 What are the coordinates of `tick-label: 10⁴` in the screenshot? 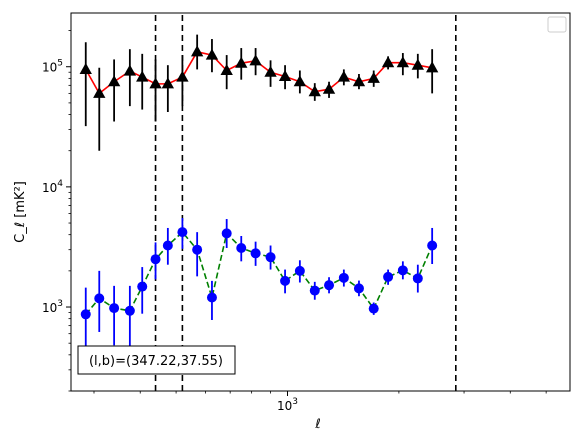 It's located at (52, 187).